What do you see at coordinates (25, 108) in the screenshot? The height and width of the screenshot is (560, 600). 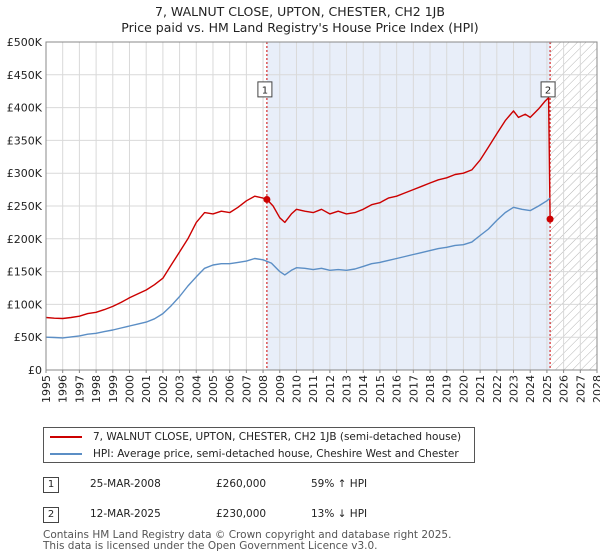 I see `y-tick-label: £400K` at bounding box center [25, 108].